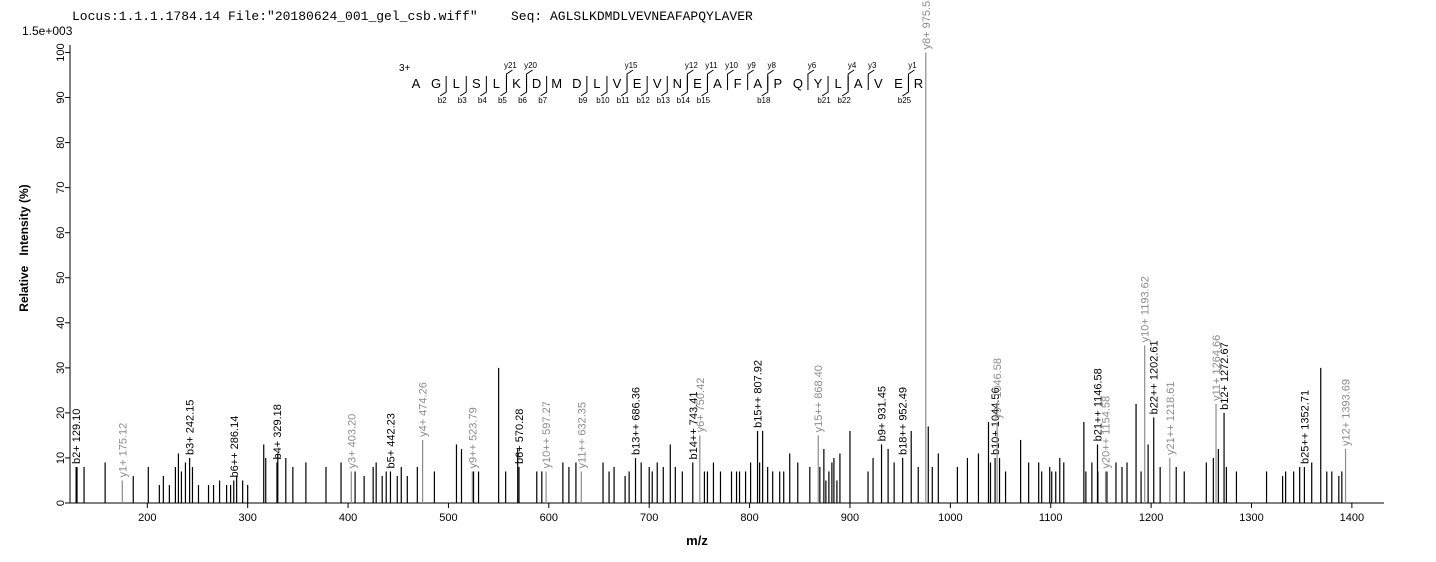 The height and width of the screenshot is (562, 1436). Describe the element at coordinates (749, 518) in the screenshot. I see `x-tick-label: 800` at that location.